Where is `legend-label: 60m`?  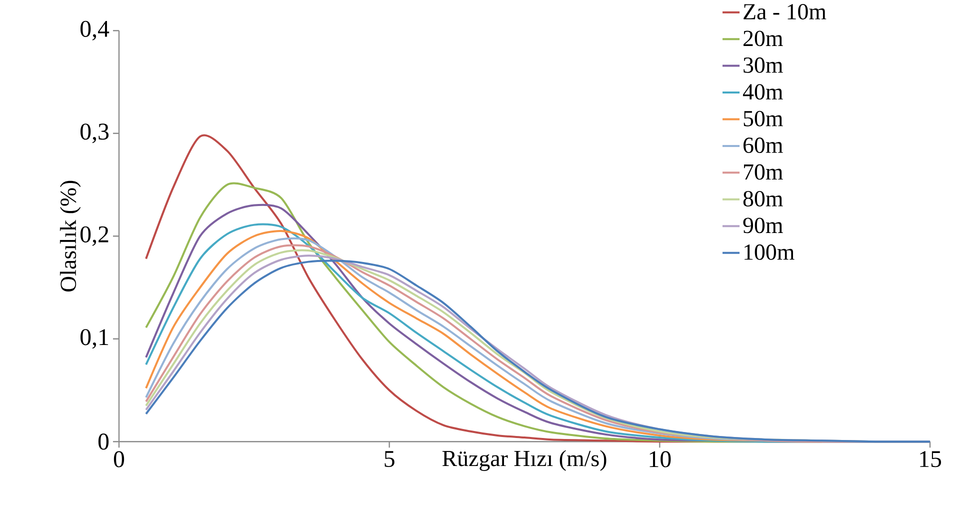
legend-label: 60m is located at coordinates (763, 146).